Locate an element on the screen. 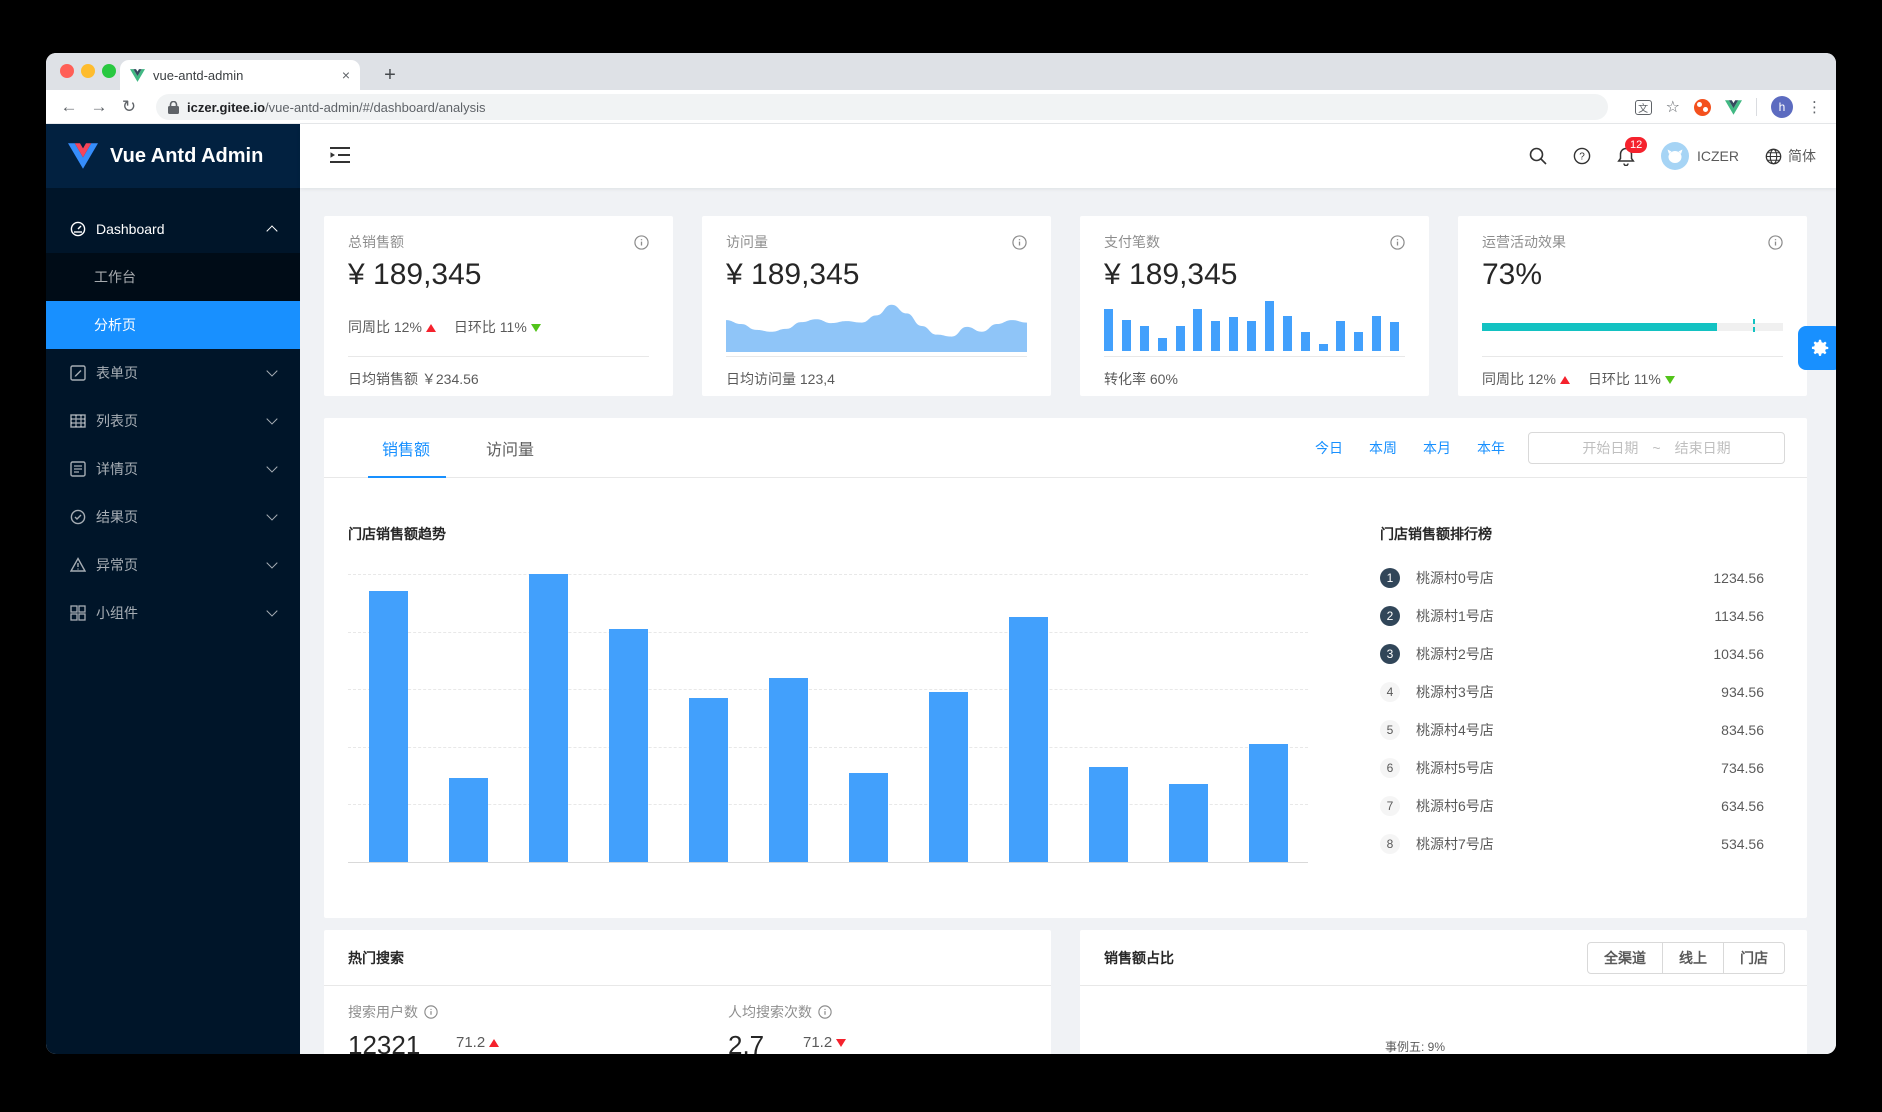  start-date-placeholder: 开始日期 is located at coordinates (1610, 448).